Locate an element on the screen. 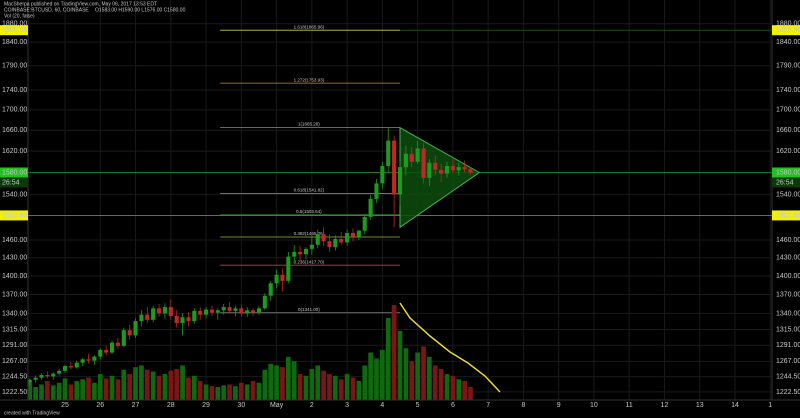 The width and height of the screenshot is (800, 418). price-badge-label: 1502.64 is located at coordinates (788, 215).